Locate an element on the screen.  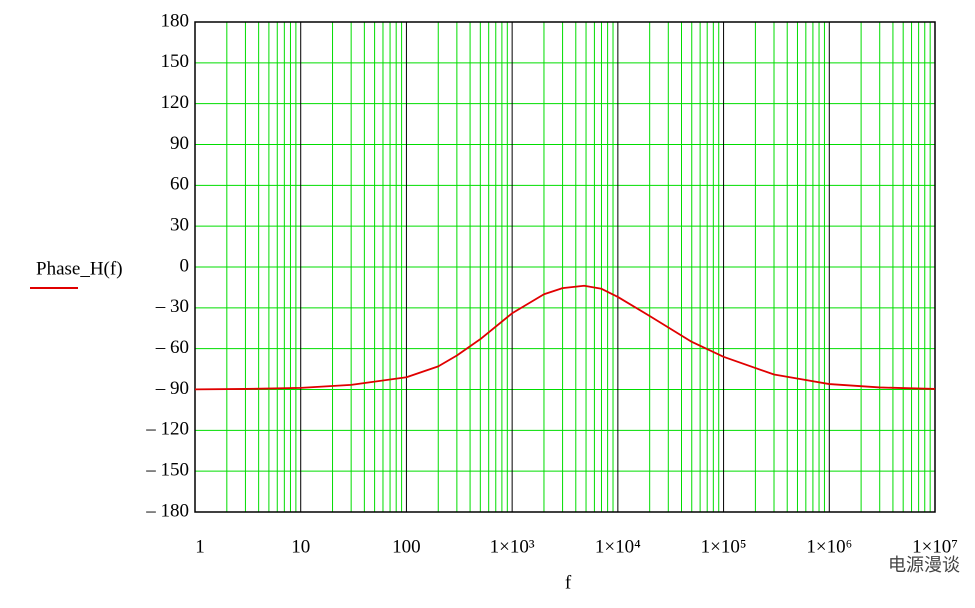
y-tick-label: 90 is located at coordinates (179, 143).